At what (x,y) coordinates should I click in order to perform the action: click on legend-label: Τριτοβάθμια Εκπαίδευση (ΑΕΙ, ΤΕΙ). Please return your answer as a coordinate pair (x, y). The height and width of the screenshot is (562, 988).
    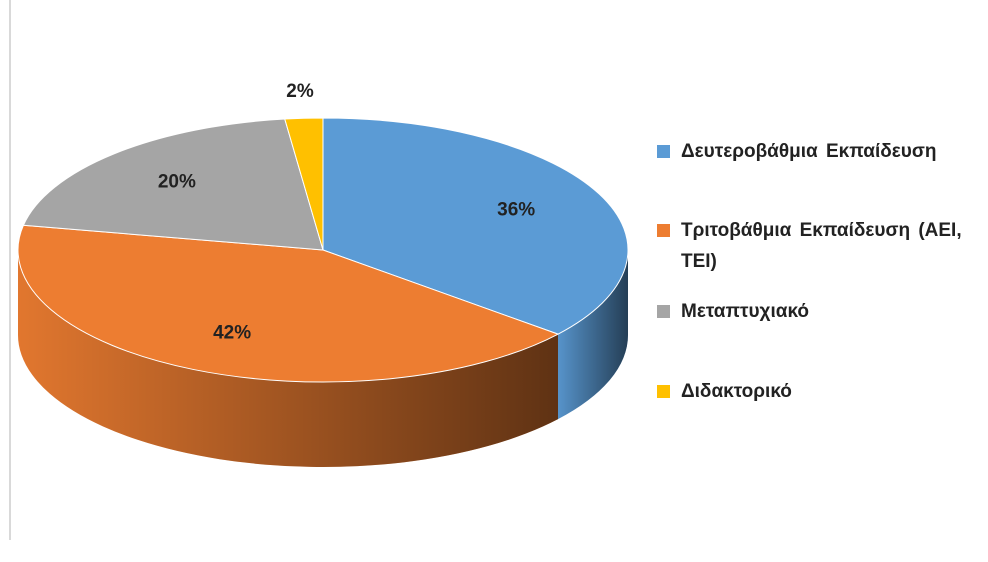
    Looking at the image, I should click on (821, 246).